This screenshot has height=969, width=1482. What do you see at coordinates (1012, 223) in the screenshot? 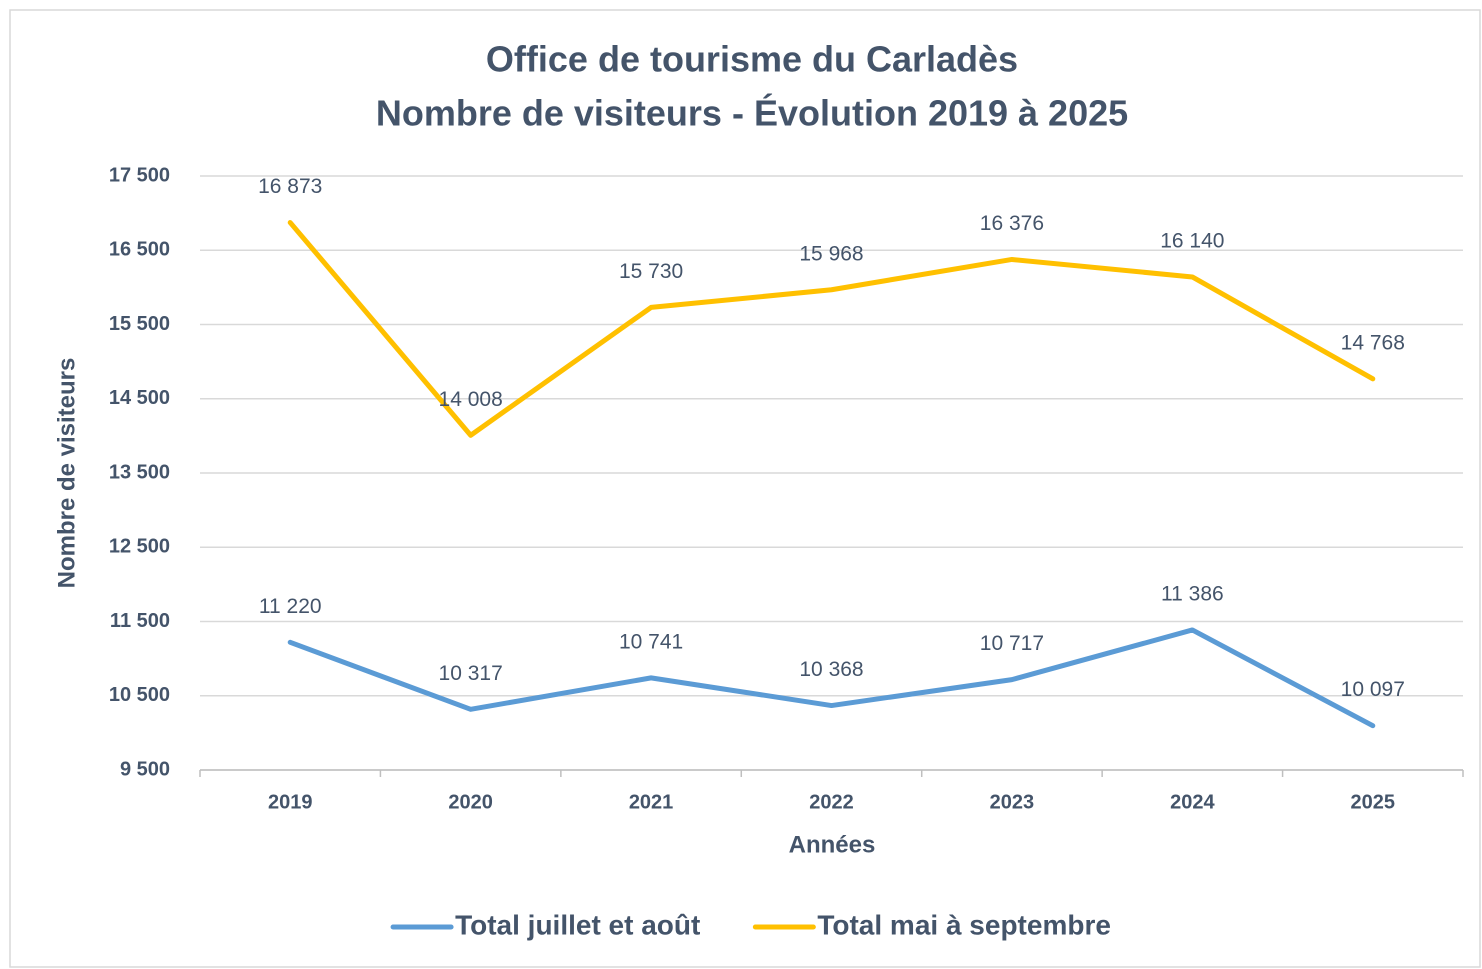
I see `data-label: 16 376` at bounding box center [1012, 223].